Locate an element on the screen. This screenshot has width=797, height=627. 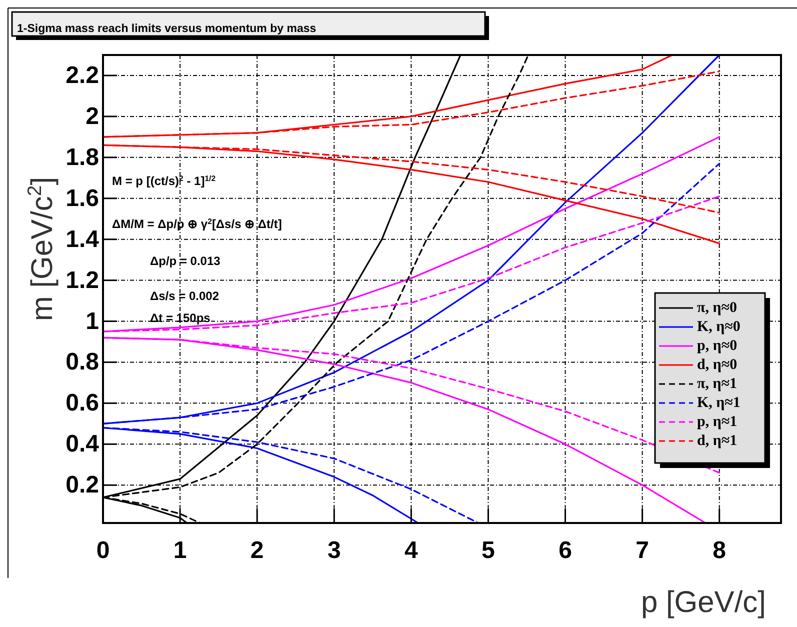
x-tick-label: 5 is located at coordinates (488, 550).